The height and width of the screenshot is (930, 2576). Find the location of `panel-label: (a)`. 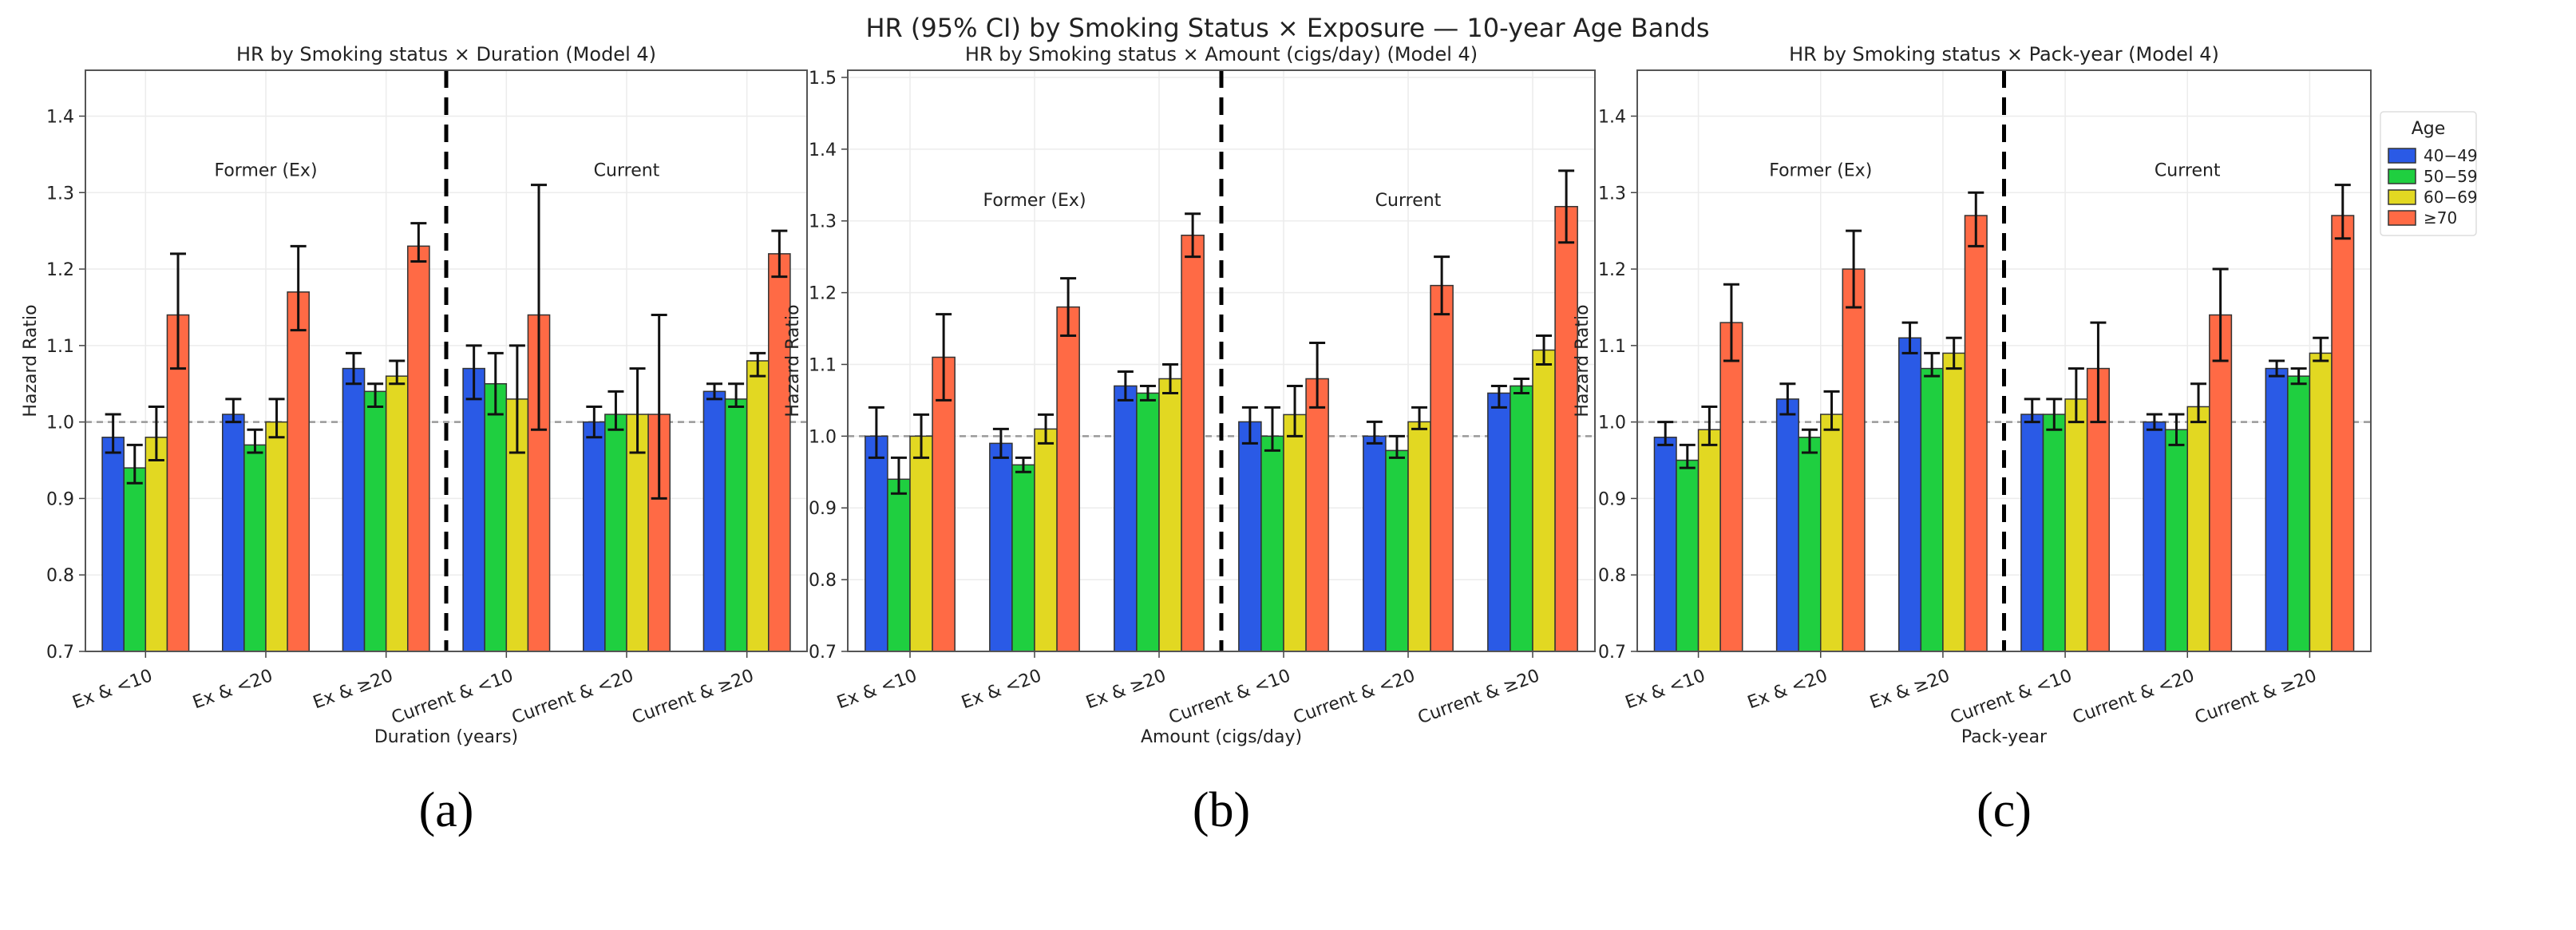

panel-label: (a) is located at coordinates (447, 810).